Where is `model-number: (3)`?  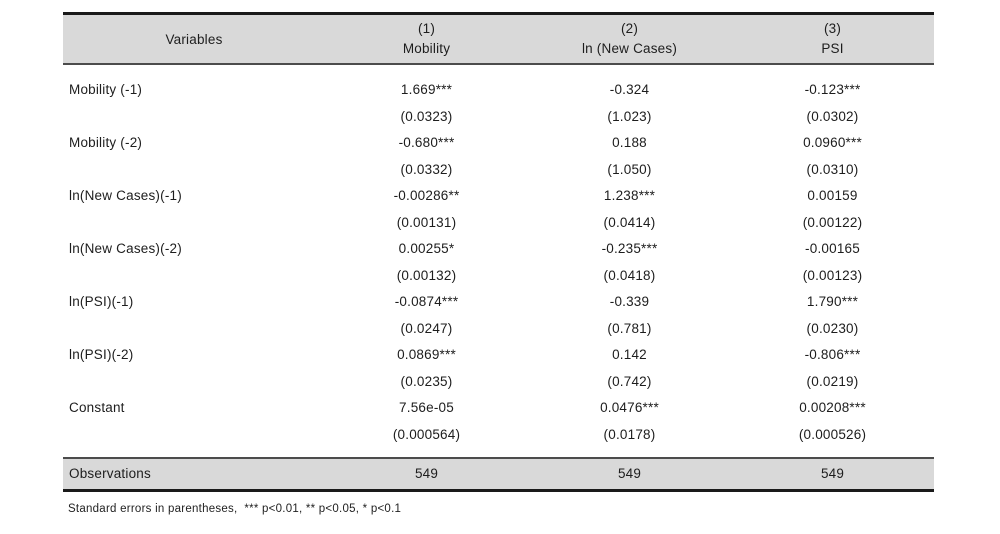 model-number: (3) is located at coordinates (832, 28).